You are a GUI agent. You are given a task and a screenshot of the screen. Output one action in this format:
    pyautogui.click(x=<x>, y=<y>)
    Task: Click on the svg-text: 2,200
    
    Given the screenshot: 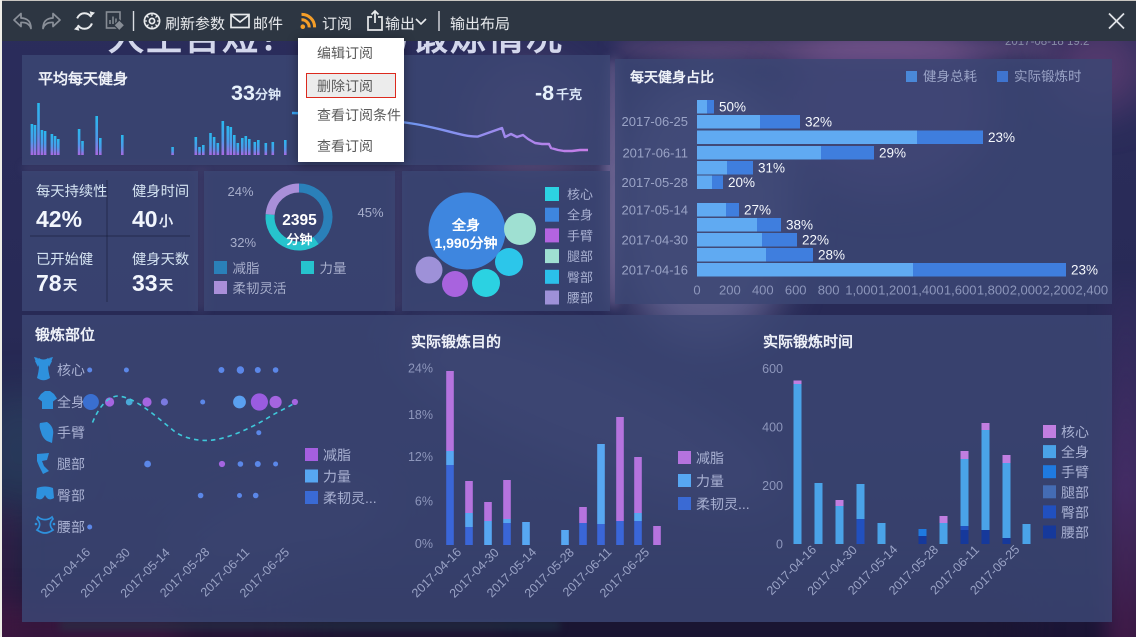 What is the action you would take?
    pyautogui.click(x=1059, y=290)
    